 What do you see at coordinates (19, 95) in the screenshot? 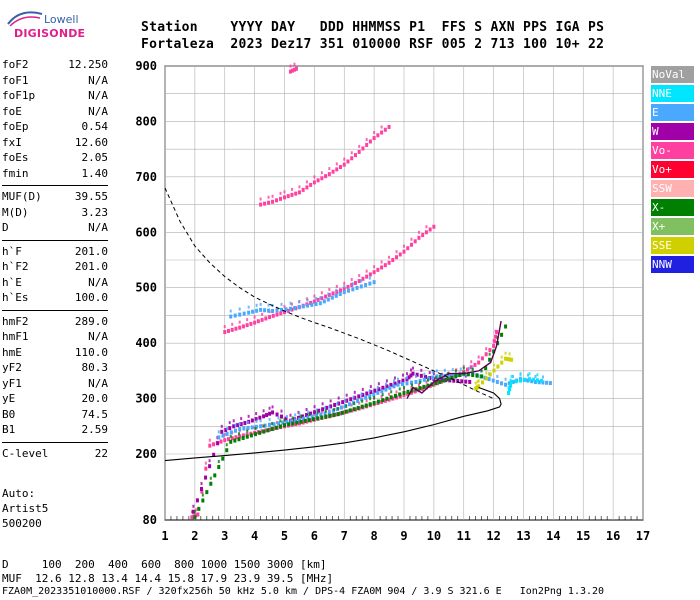
I see `param-name: foF1p` at bounding box center [19, 95].